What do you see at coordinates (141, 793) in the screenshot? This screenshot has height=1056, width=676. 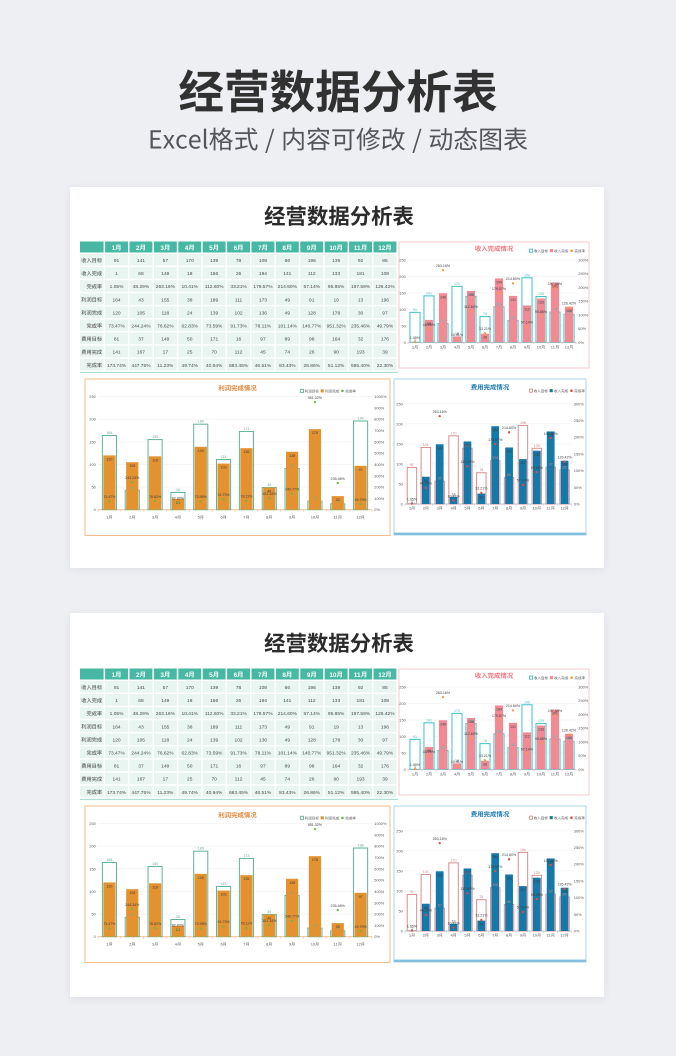 I see `svg-text: 447.75%` at bounding box center [141, 793].